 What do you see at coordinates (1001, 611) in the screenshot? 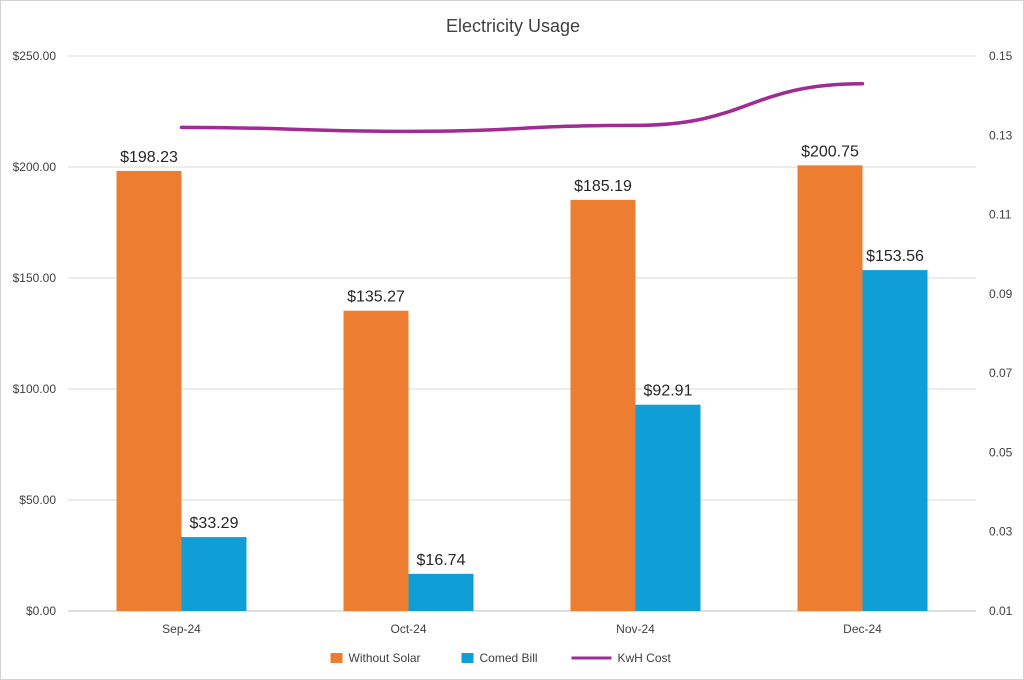
I see `right-tick-label: 0.01` at bounding box center [1001, 611].